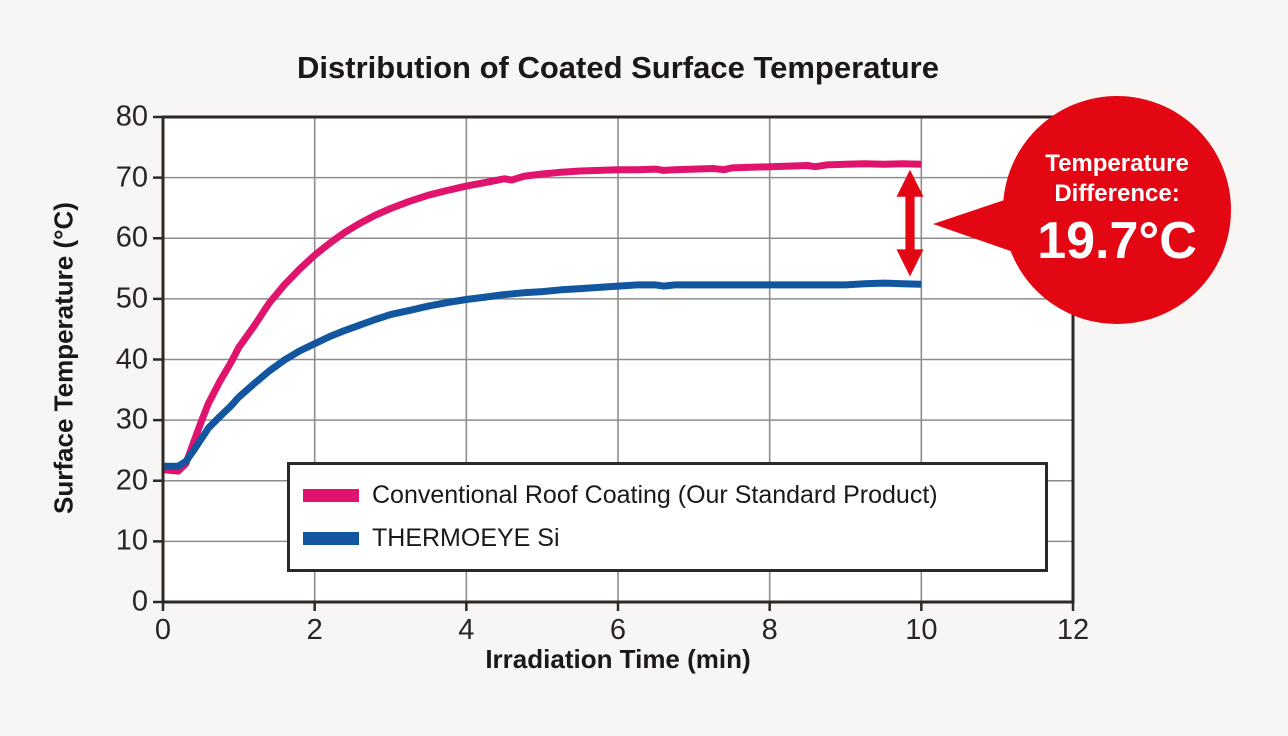  I want to click on x-tick-label: 4, so click(466, 630).